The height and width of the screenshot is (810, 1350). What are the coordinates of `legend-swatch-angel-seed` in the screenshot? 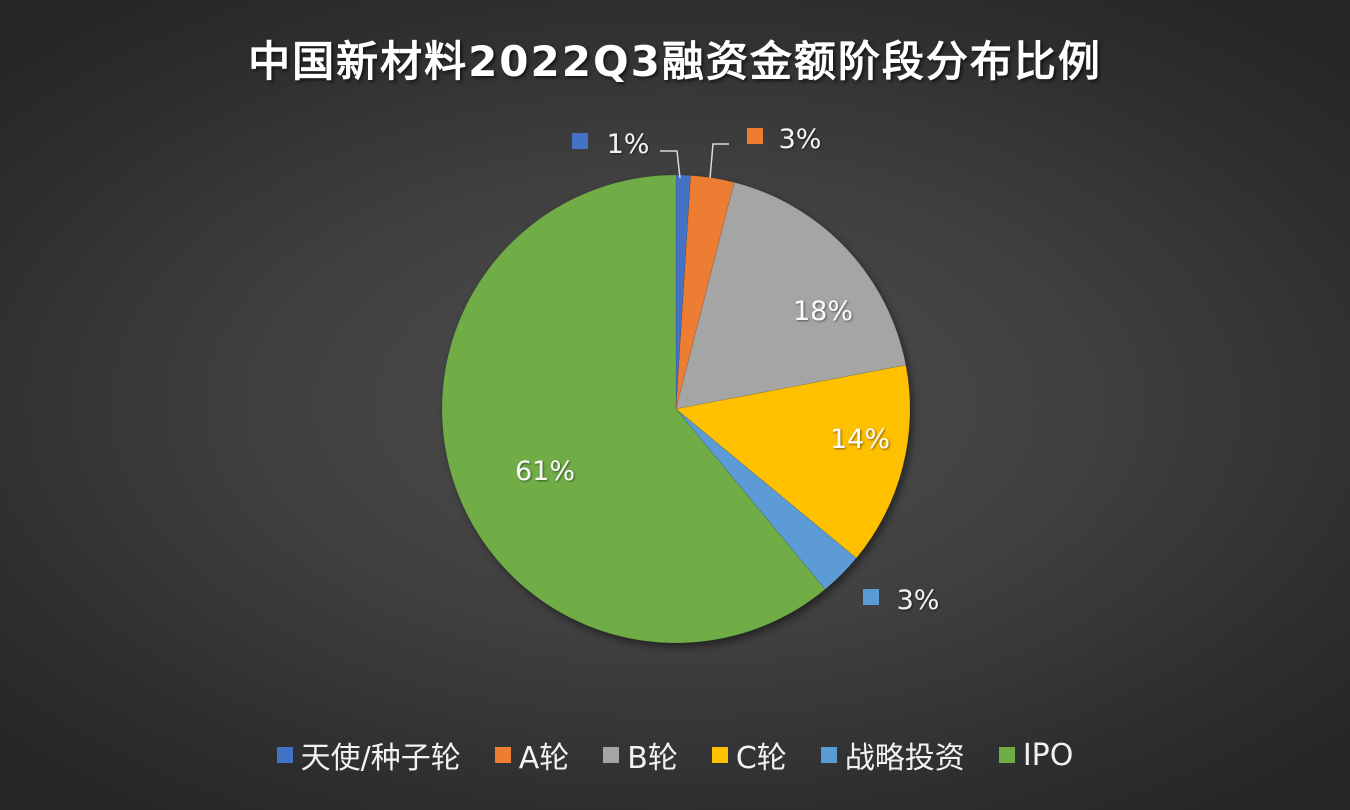 It's located at (284, 755).